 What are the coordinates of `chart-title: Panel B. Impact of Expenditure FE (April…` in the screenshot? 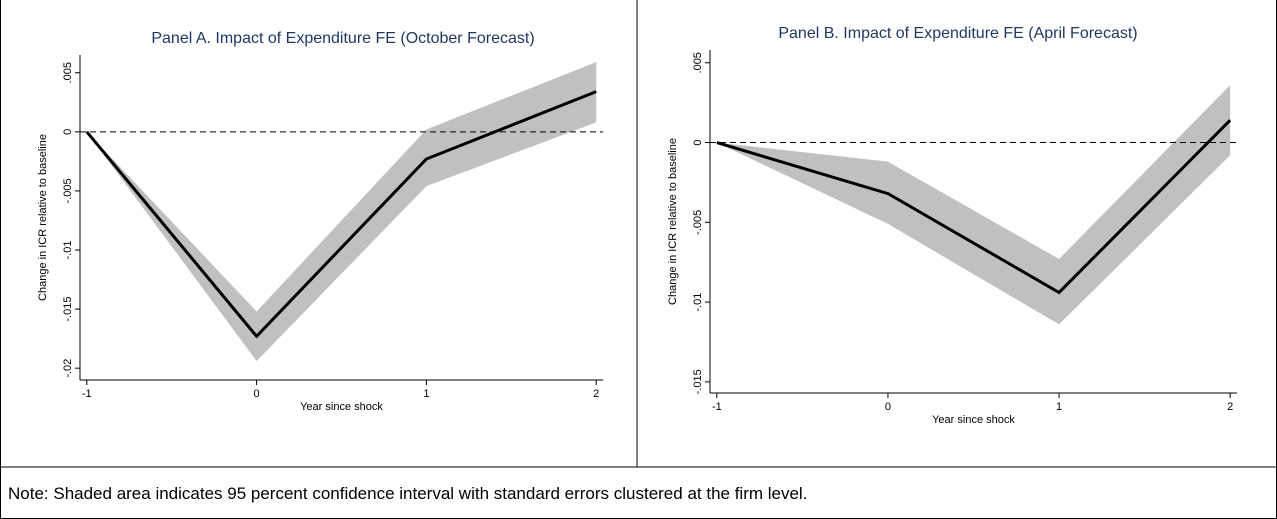 It's located at (957, 33).